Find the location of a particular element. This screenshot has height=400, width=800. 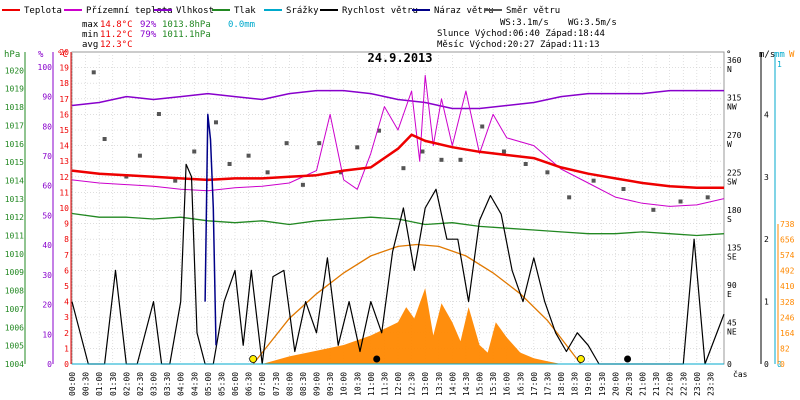

x-tick-label: 10:00 is located at coordinates (344, 384).